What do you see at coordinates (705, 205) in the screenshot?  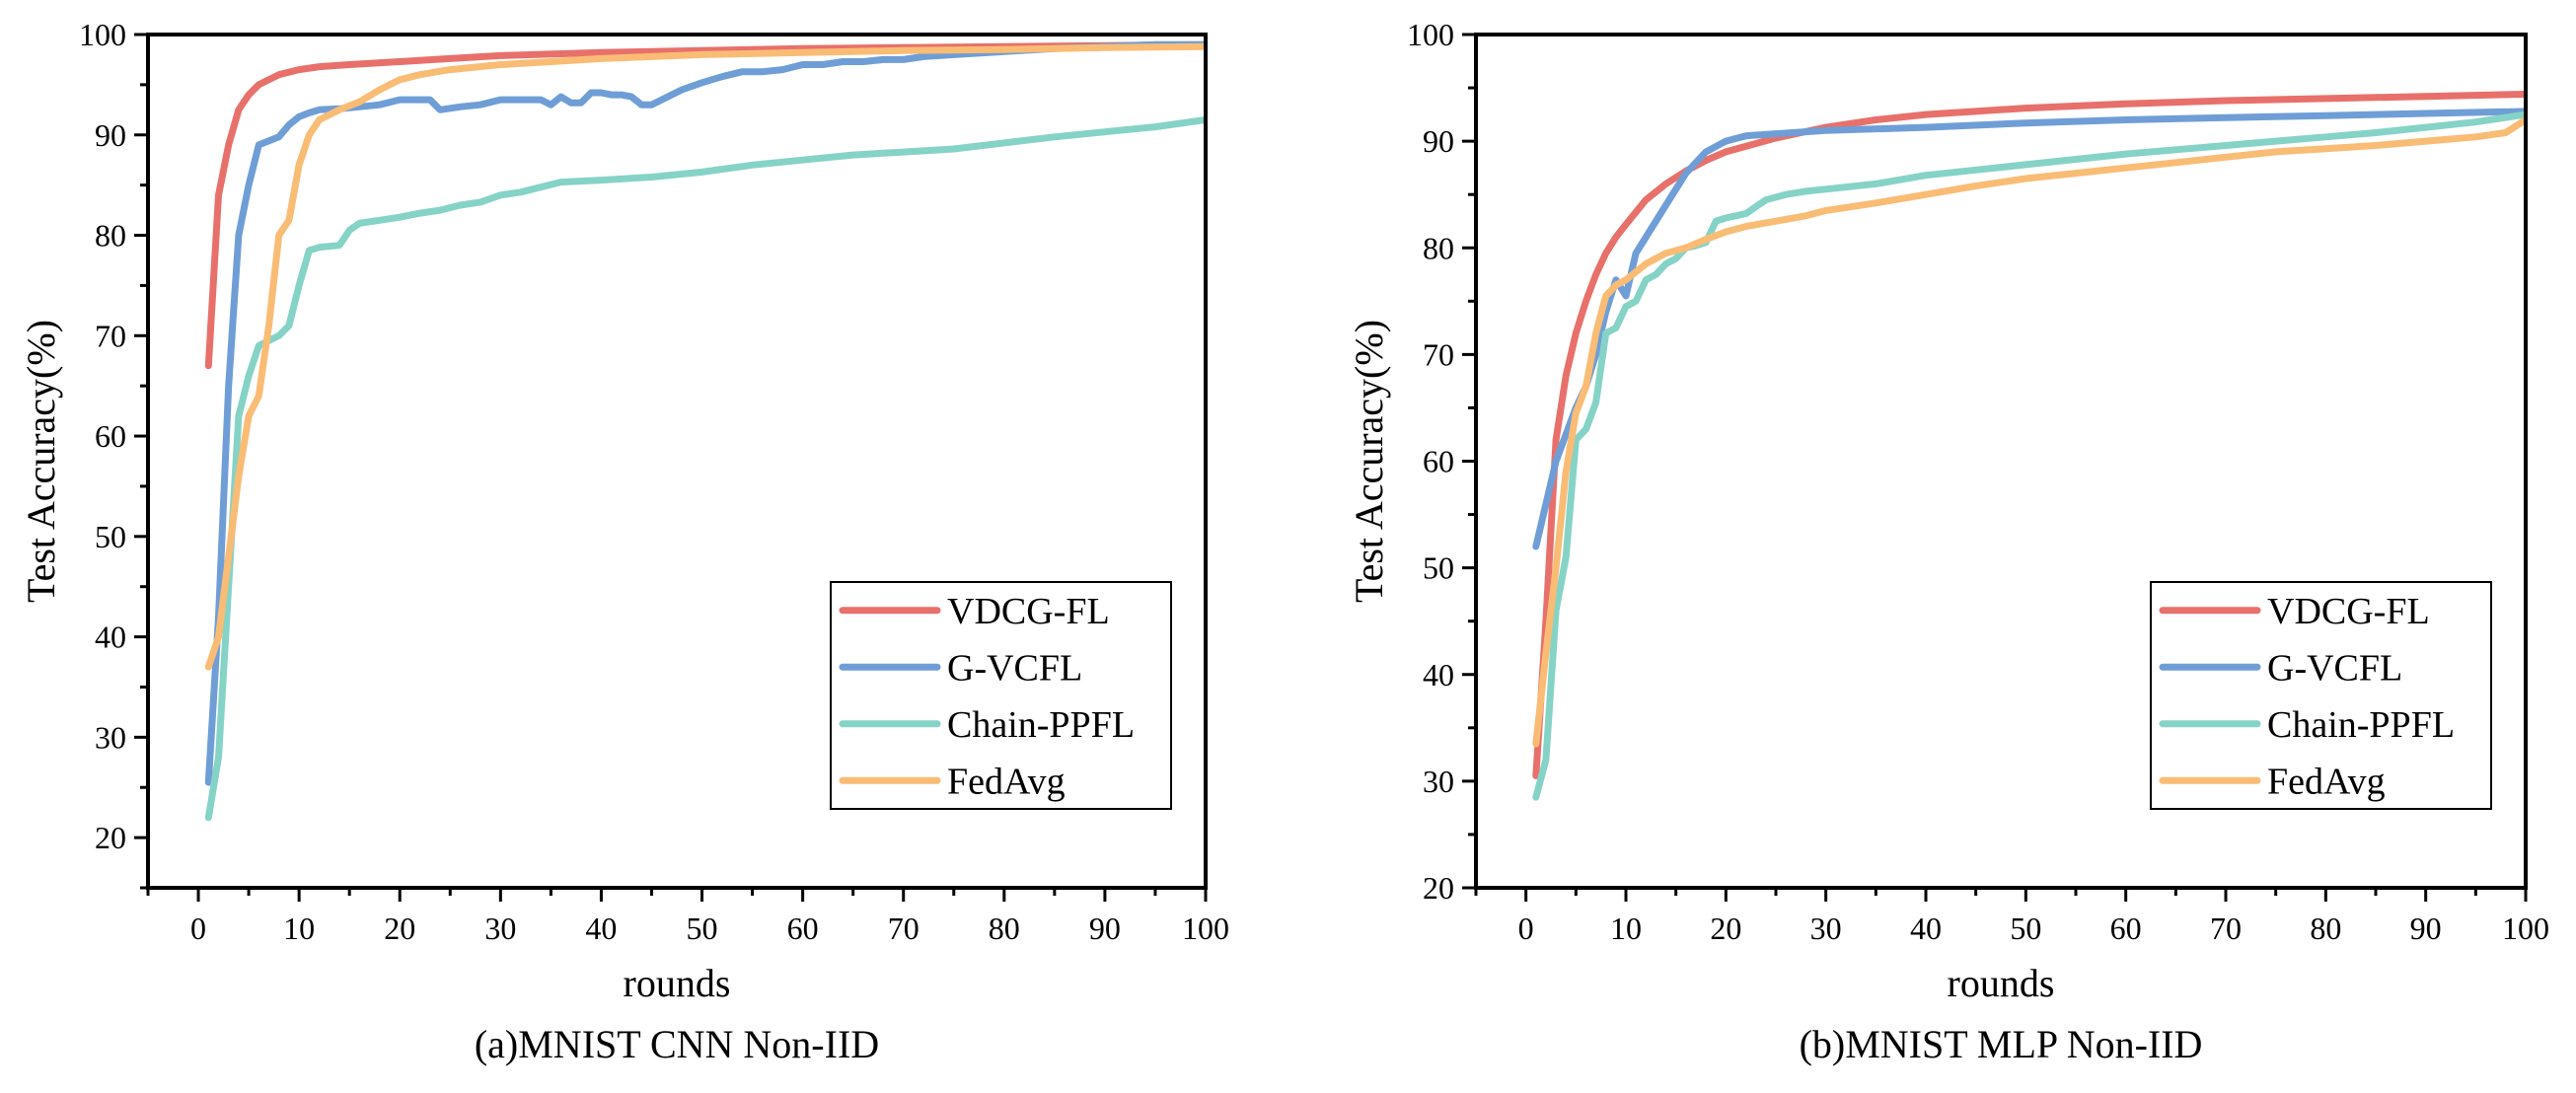 I see `series-line-vdcg-fl` at bounding box center [705, 205].